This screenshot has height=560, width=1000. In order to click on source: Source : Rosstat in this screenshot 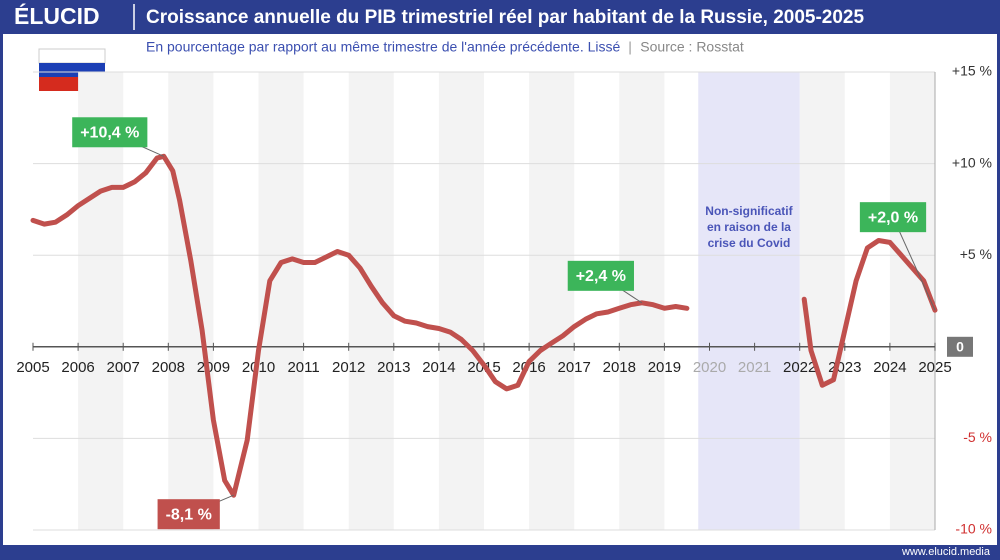, I will do `click(692, 47)`.